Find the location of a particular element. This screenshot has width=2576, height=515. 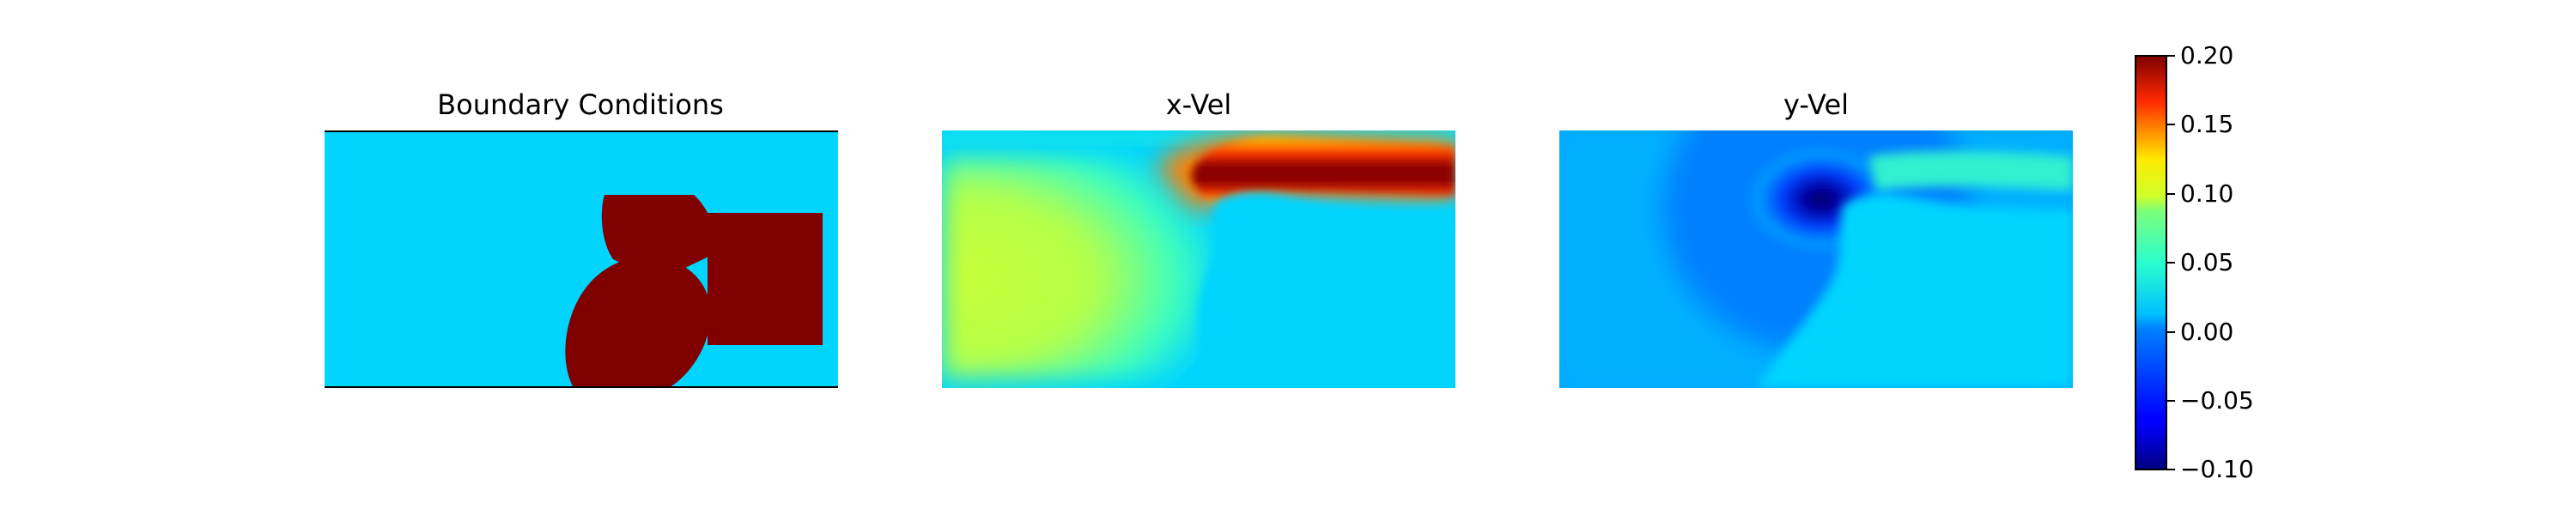

boundary-conditions-heatmap is located at coordinates (581, 259).